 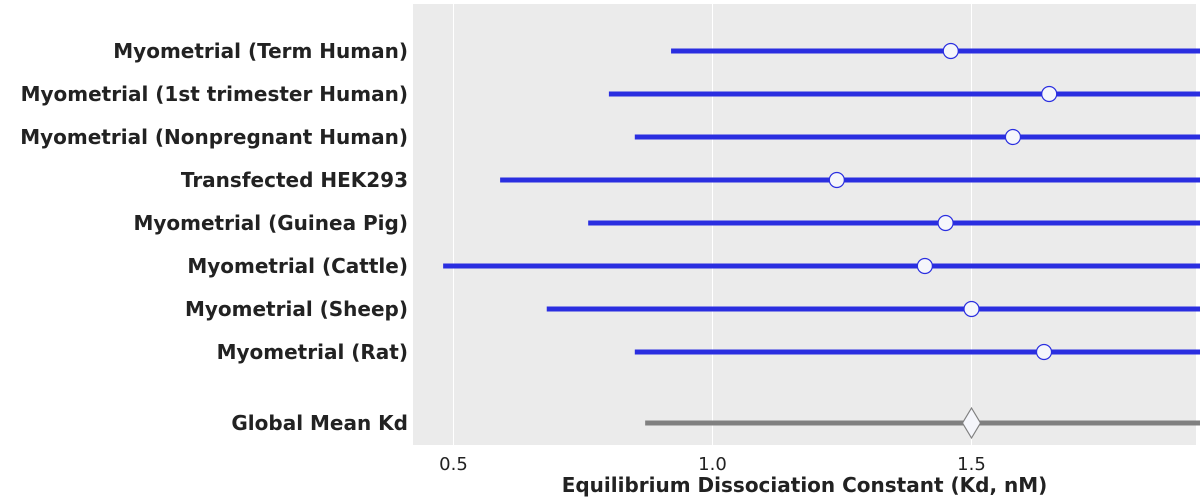 I want to click on category-label: Myometrial (Cattle), so click(x=297, y=266).